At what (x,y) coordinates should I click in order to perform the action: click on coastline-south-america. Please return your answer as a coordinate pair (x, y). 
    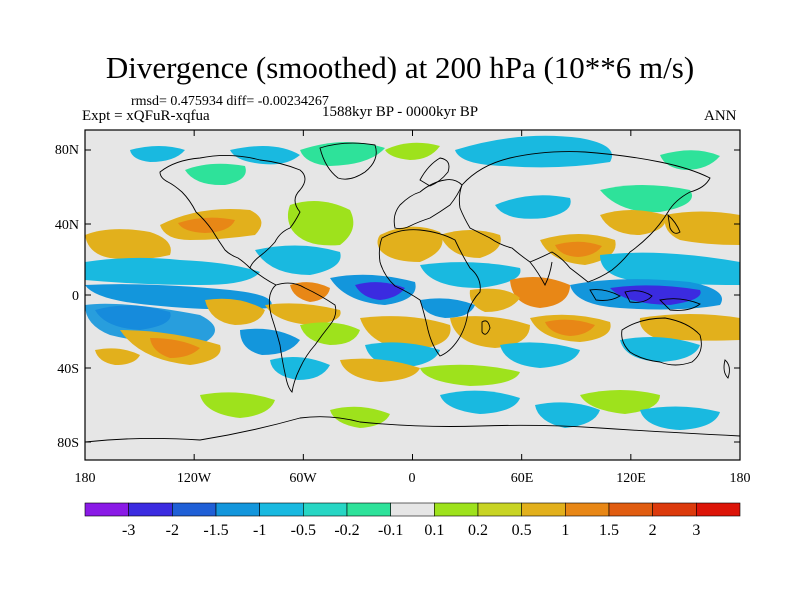
    Looking at the image, I should click on (302, 337).